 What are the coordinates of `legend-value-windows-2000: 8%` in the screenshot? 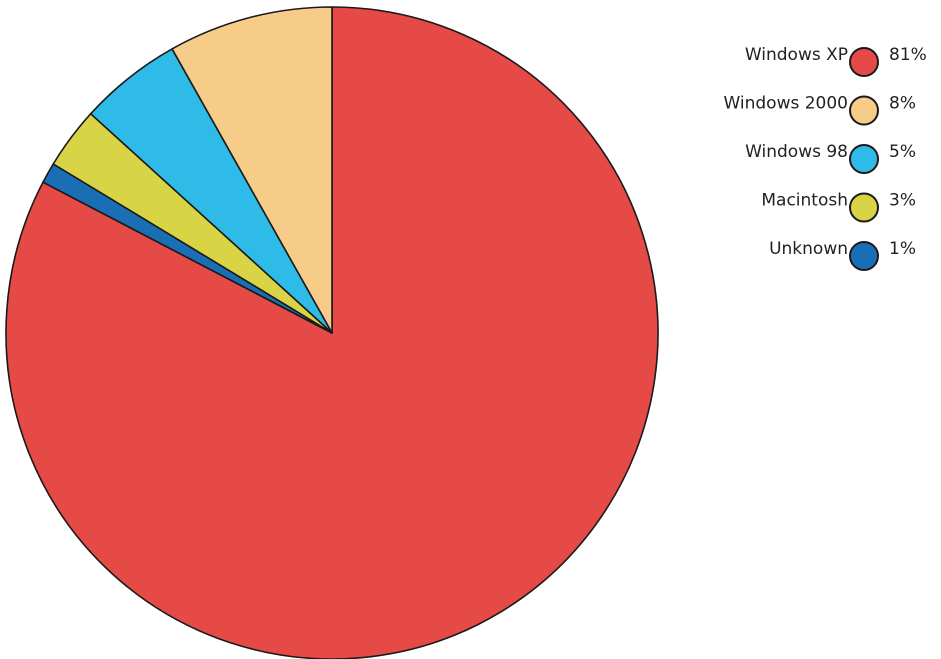 It's located at (902, 104).